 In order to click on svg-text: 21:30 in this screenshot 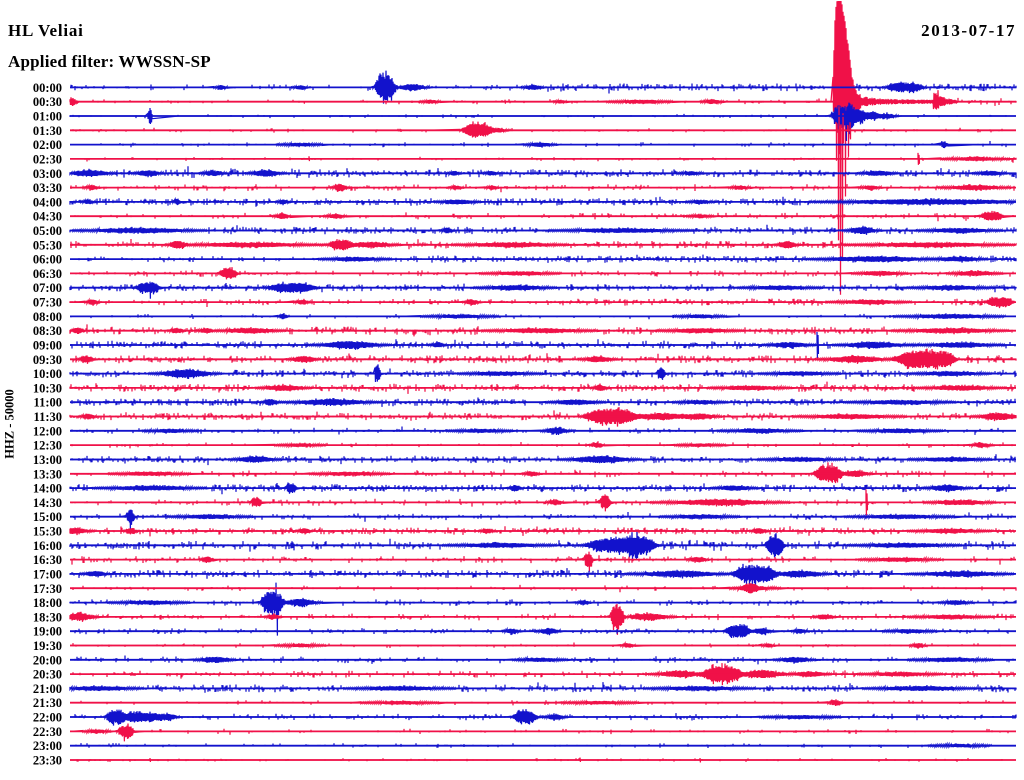, I will do `click(47, 703)`.